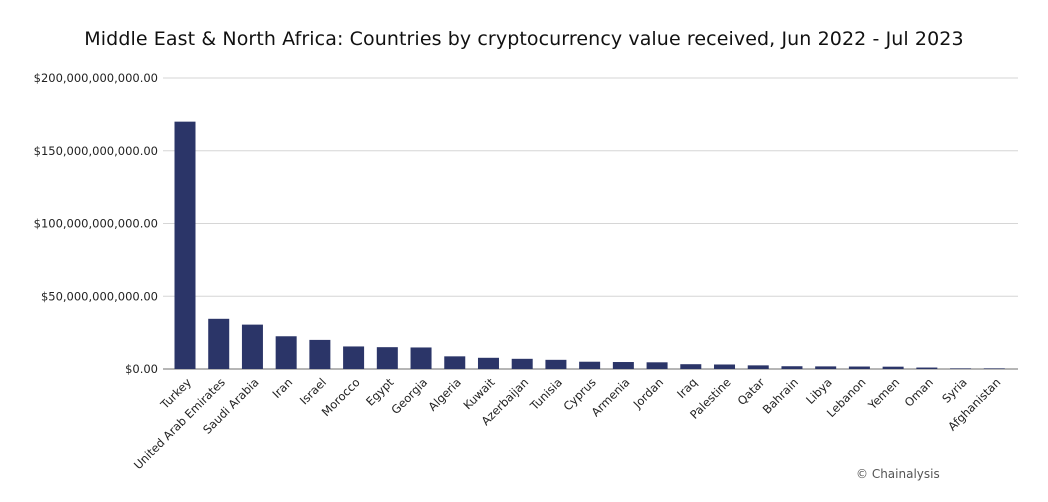 Image resolution: width=1048 pixels, height=502 pixels. Describe the element at coordinates (96, 78) in the screenshot. I see `y-tick-label: $200,000,000,000.00` at that location.